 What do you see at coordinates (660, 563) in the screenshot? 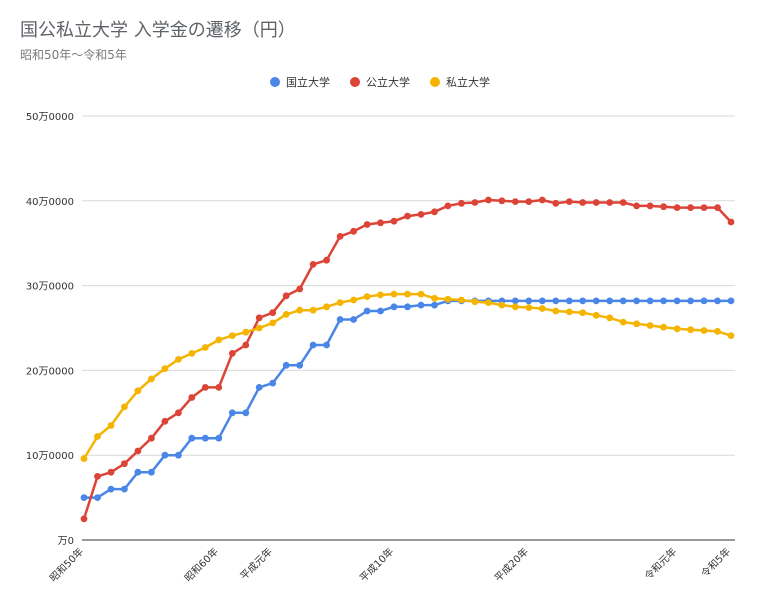
I see `x-tick-label: 令和元年` at bounding box center [660, 563].